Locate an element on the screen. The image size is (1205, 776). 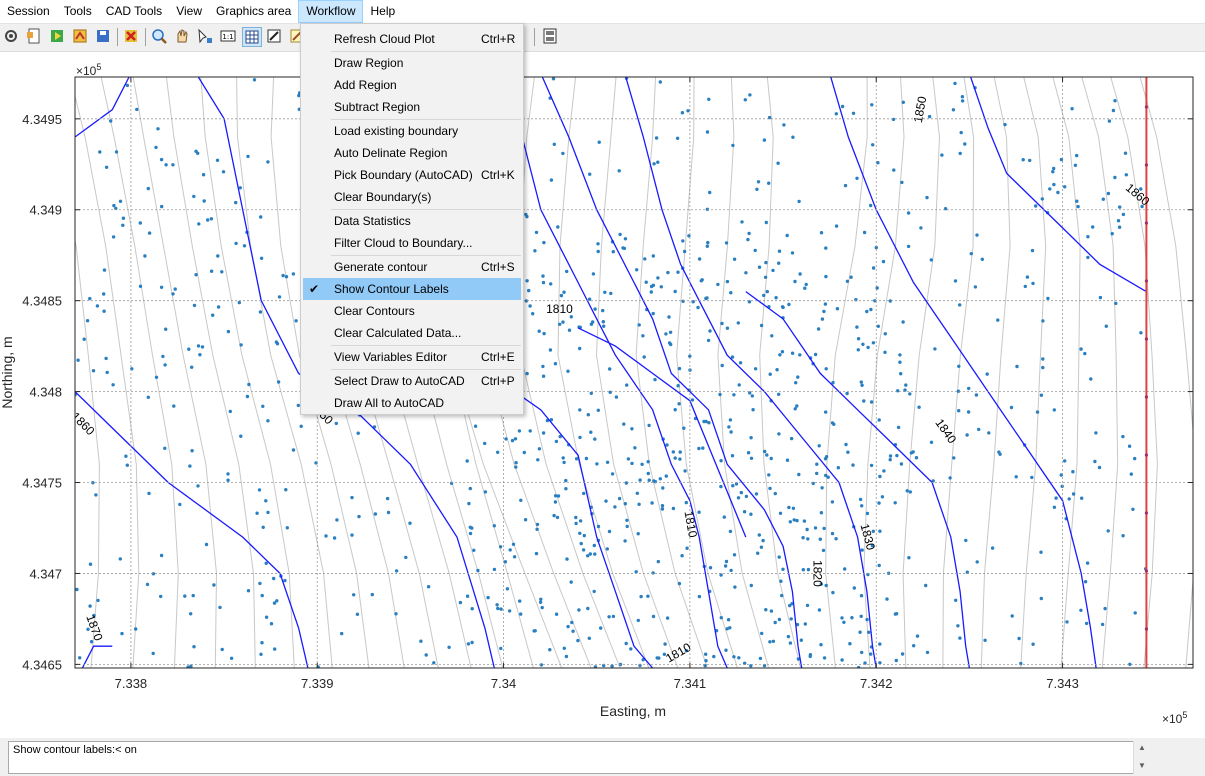
menu-item-auto-delinate-region: Auto Delinate Region is located at coordinates (412, 153).